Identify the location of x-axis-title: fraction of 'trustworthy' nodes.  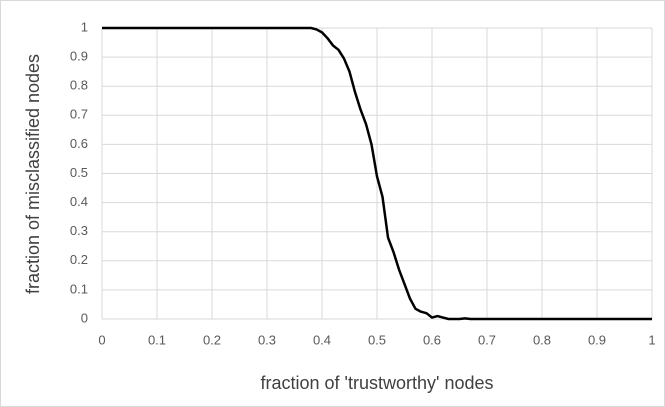
(377, 383).